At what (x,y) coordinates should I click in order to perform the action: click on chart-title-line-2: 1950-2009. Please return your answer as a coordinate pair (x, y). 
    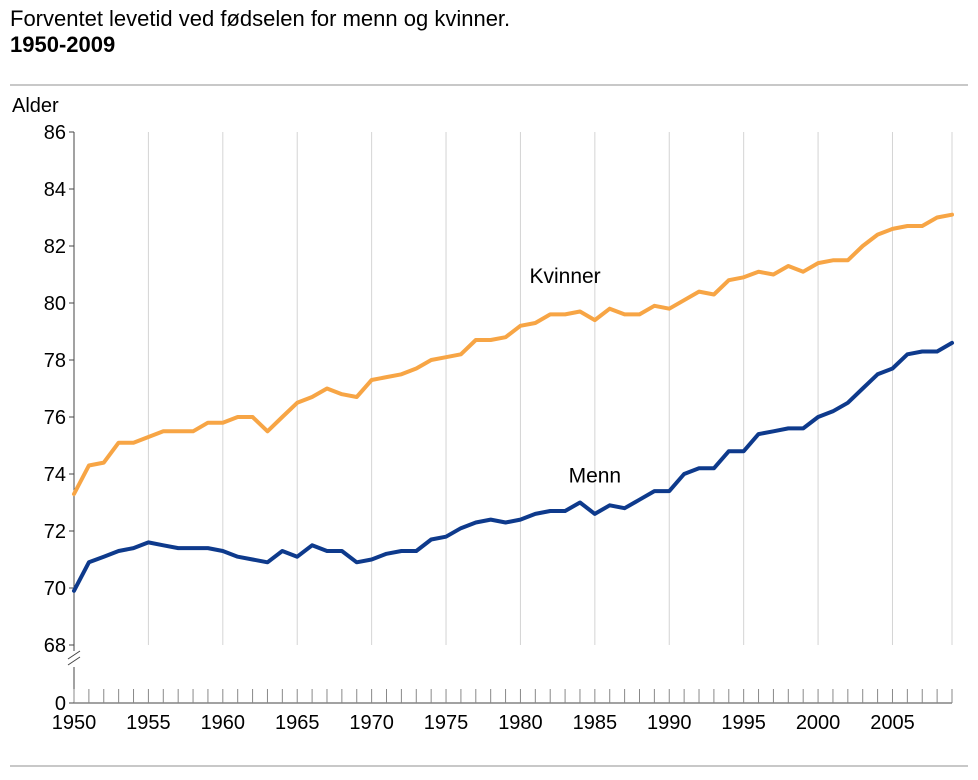
    Looking at the image, I should click on (63, 44).